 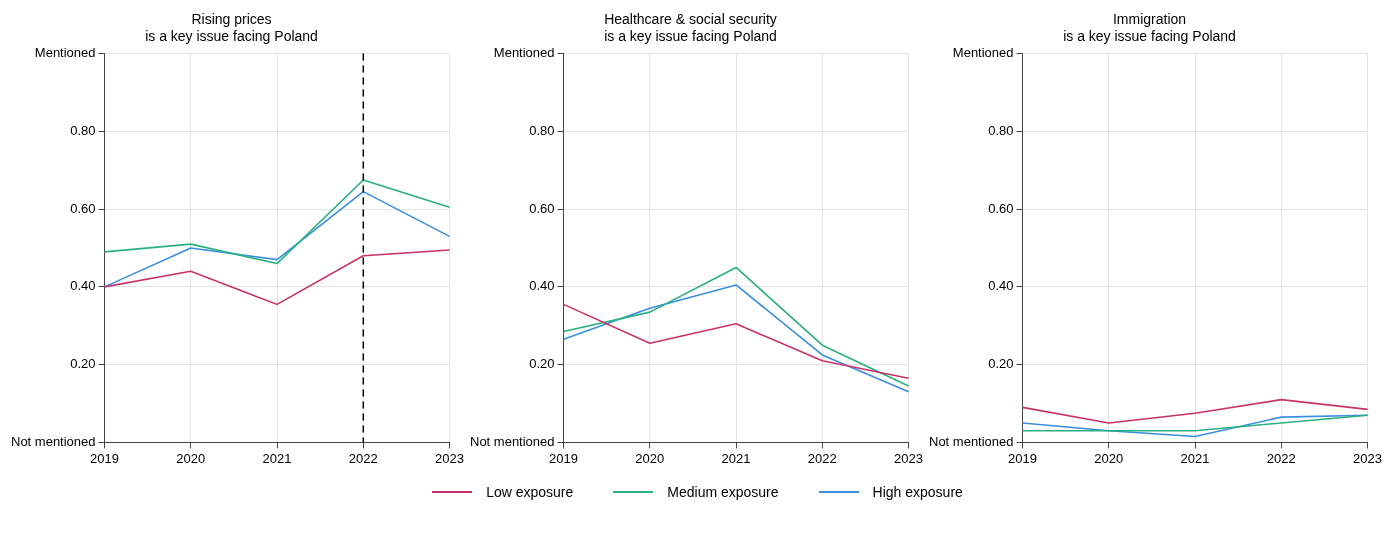 What do you see at coordinates (231, 28) in the screenshot?
I see `chart-title: Rising prices is a key issue facing Poland` at bounding box center [231, 28].